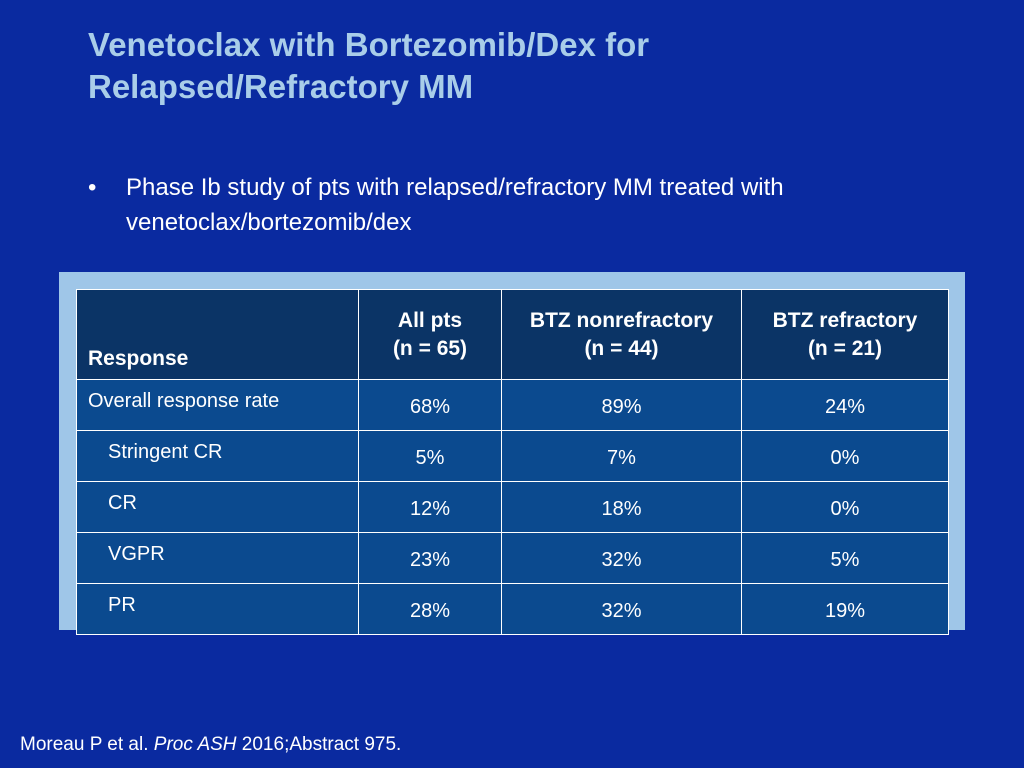 The image size is (1024, 768). I want to click on table-row: CR 12% 18% 0%, so click(512, 507).